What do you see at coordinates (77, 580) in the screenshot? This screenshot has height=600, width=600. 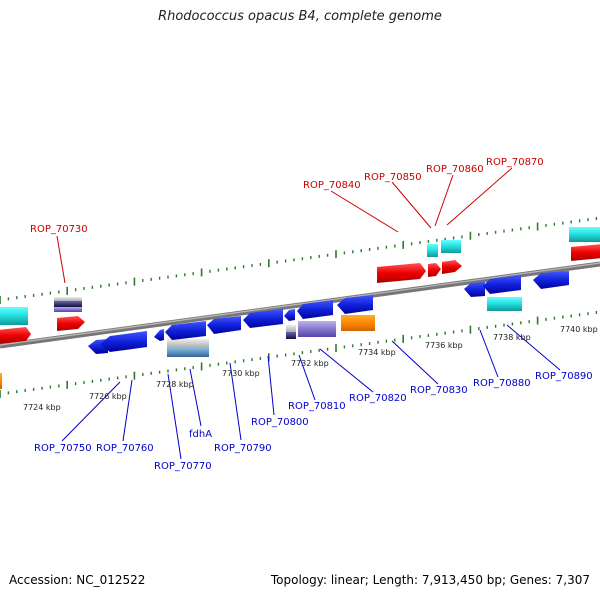 I see `accession-text: Accession: NC_012522` at bounding box center [77, 580].